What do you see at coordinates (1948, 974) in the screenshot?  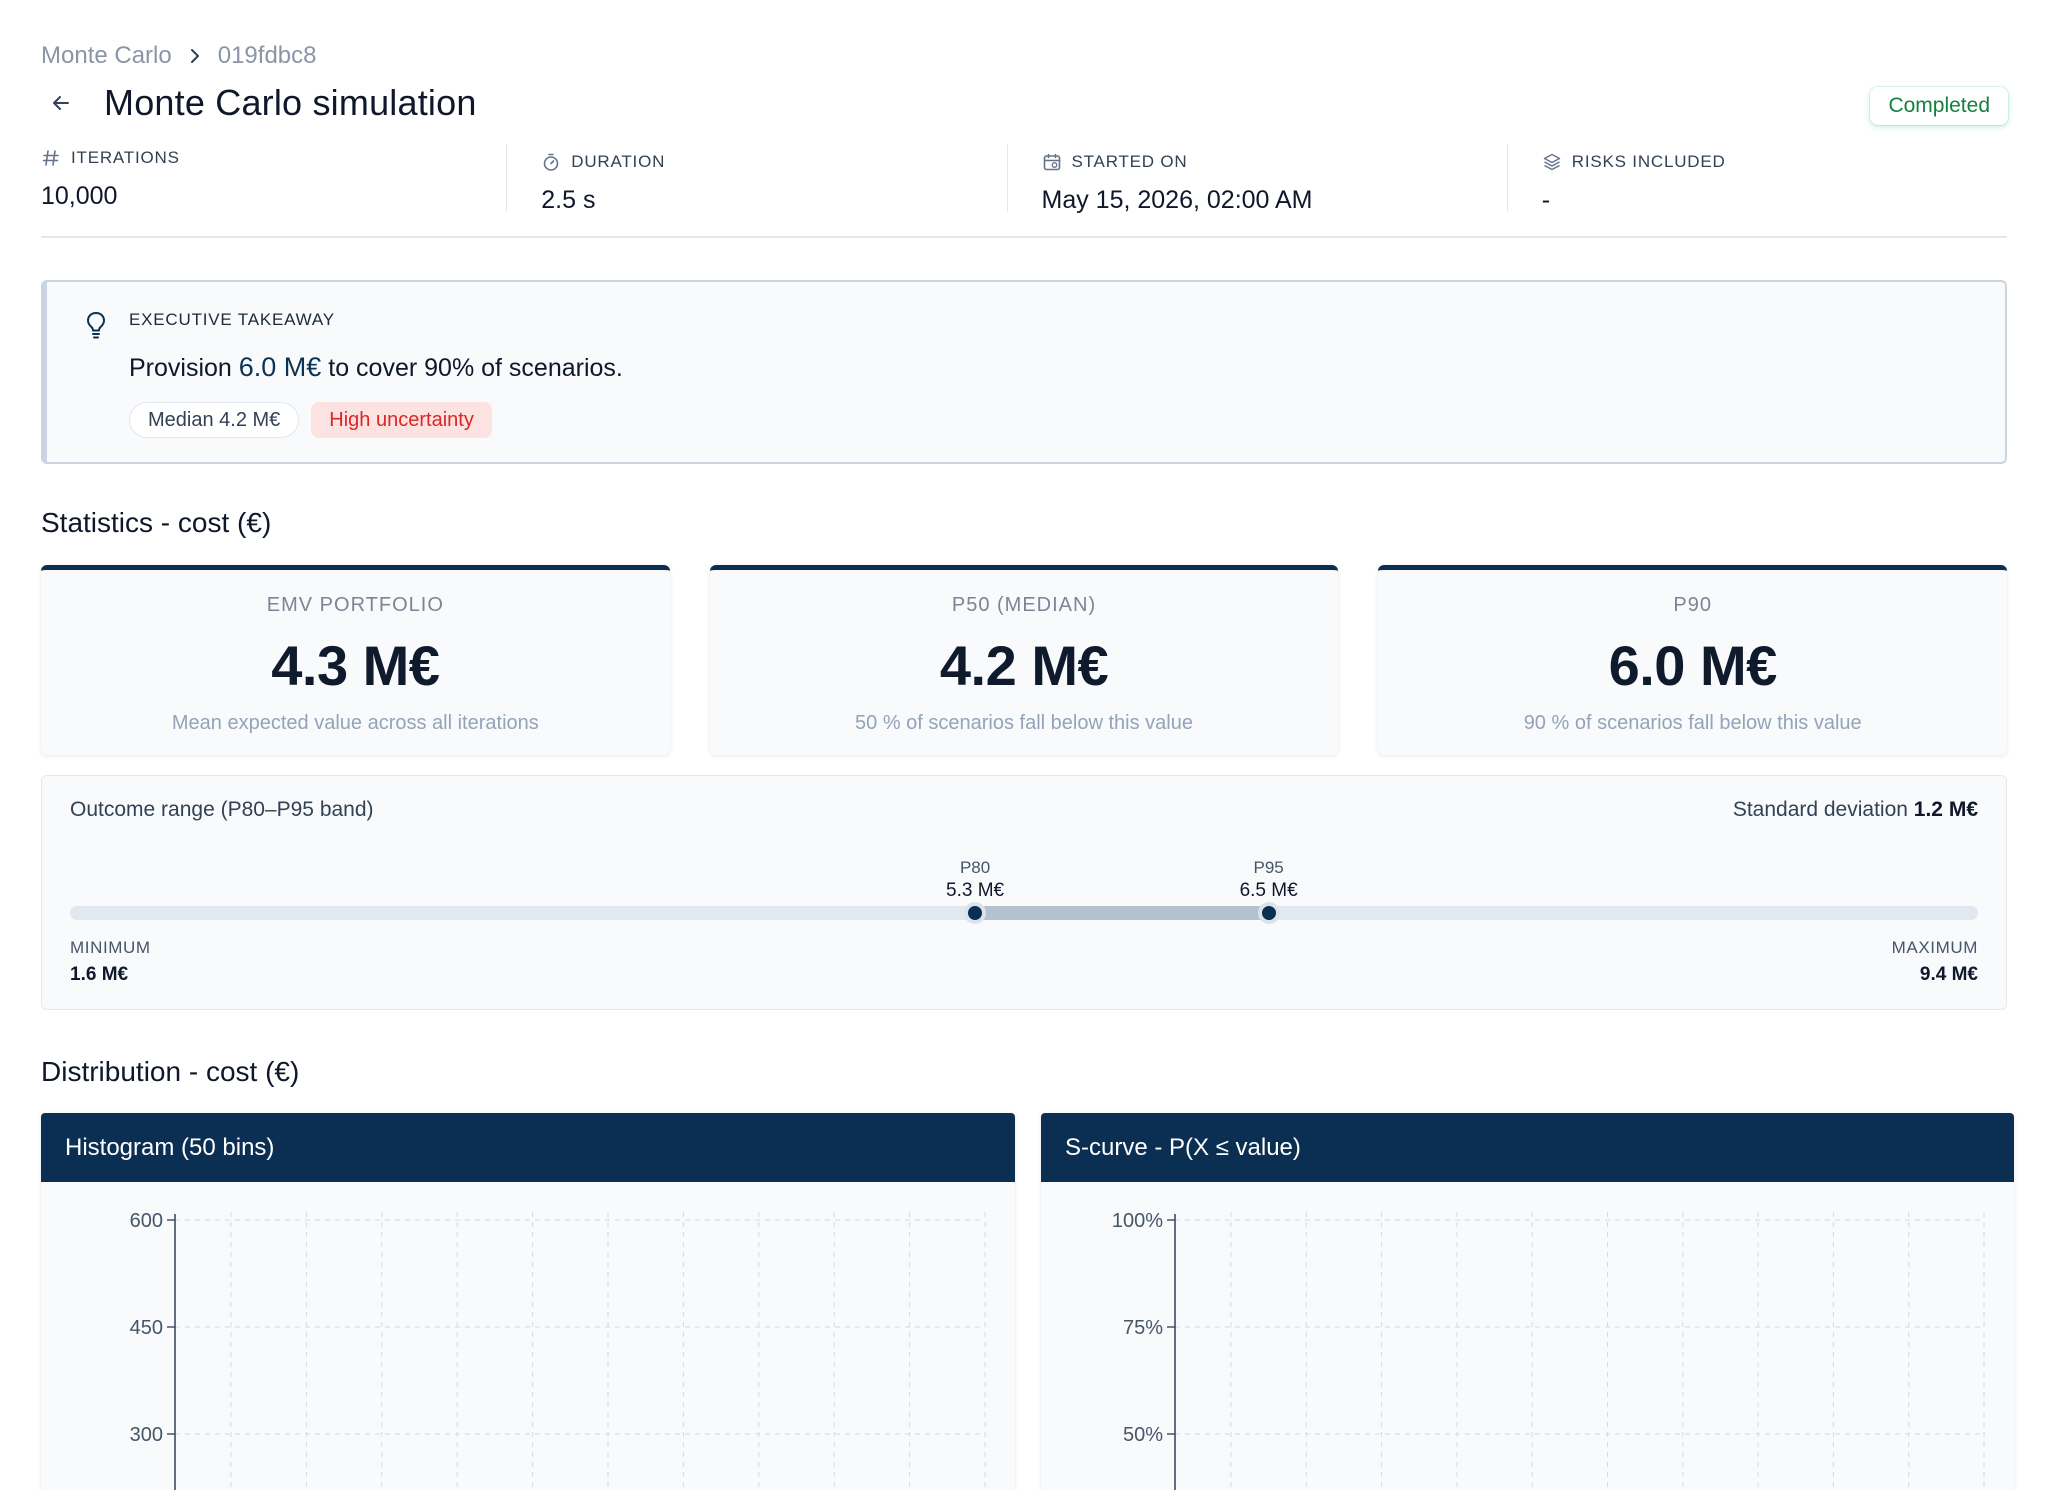 I see `maximum-value: 9.4 M€` at bounding box center [1948, 974].